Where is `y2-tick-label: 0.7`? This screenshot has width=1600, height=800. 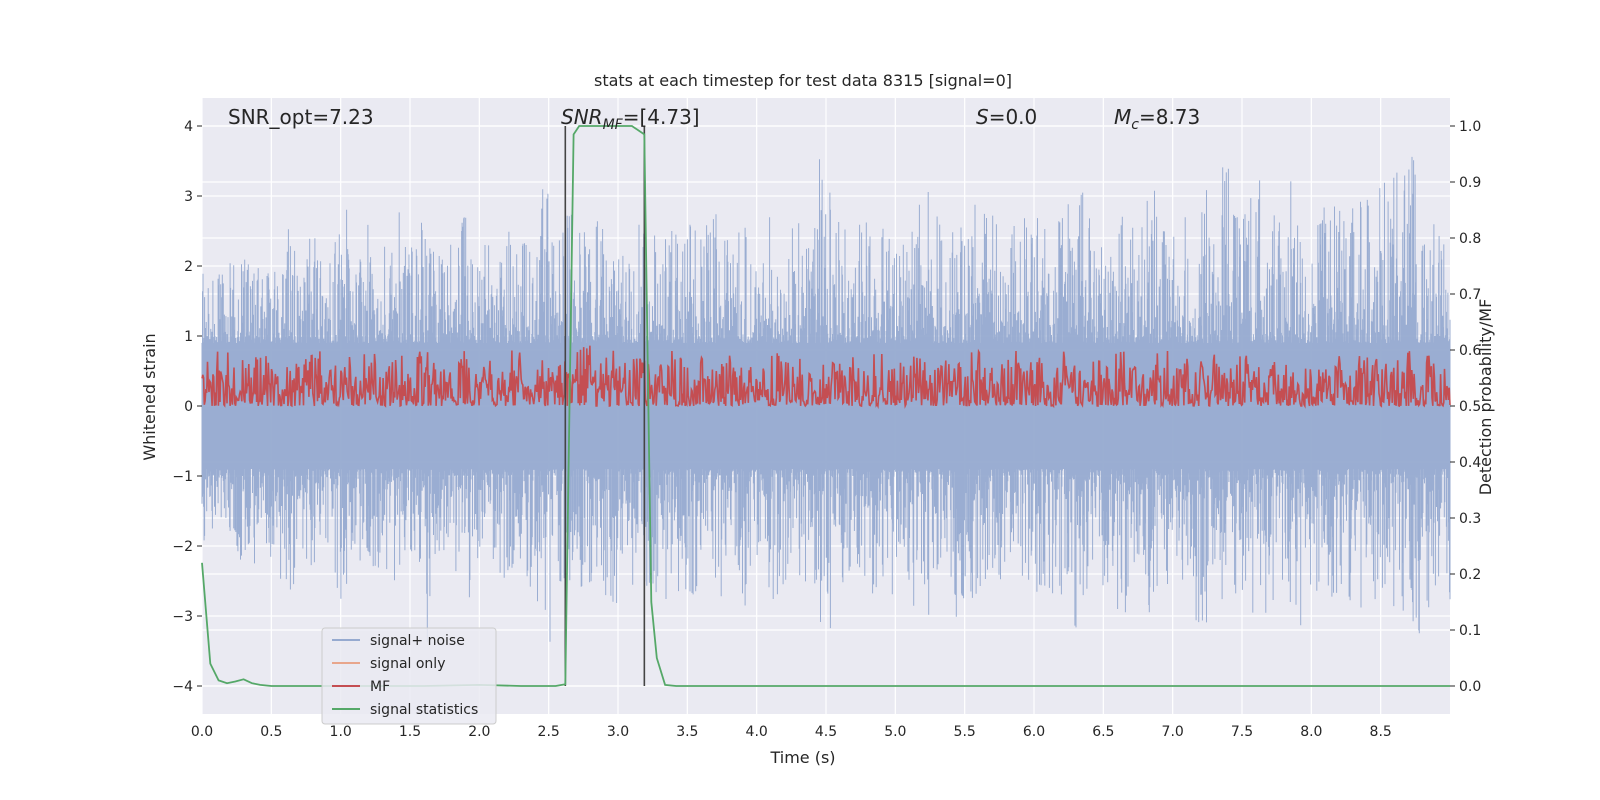 y2-tick-label: 0.7 is located at coordinates (1470, 295).